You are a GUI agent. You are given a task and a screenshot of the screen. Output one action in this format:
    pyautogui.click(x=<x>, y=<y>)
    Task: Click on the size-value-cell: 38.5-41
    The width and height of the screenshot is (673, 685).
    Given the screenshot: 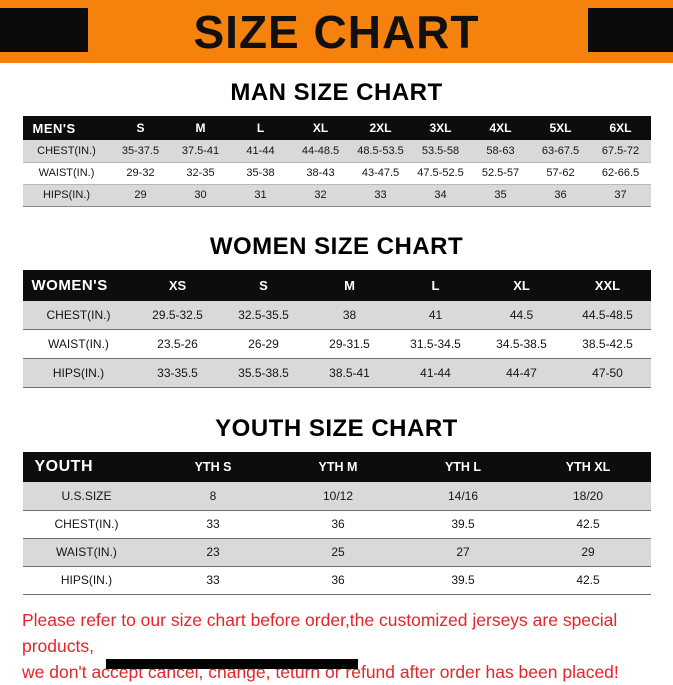 What is the action you would take?
    pyautogui.click(x=349, y=373)
    